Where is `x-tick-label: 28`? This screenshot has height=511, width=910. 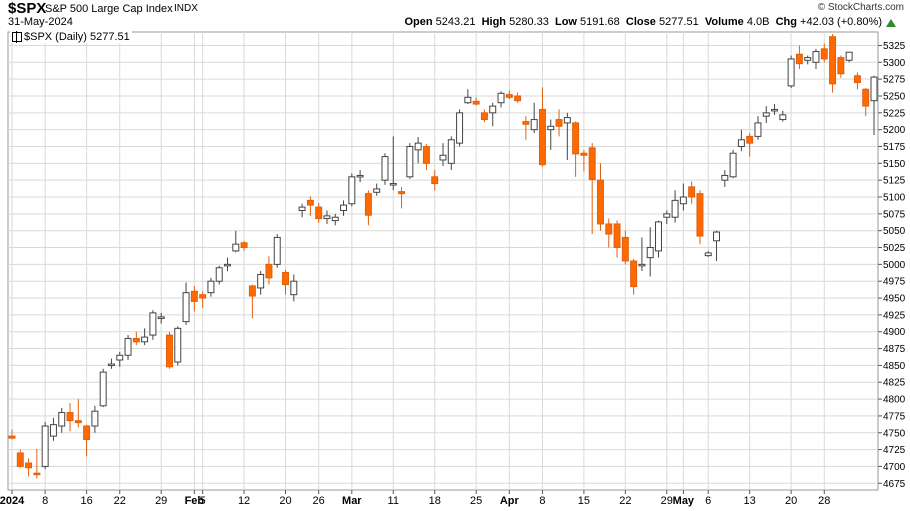 x-tick-label: 28 is located at coordinates (824, 501).